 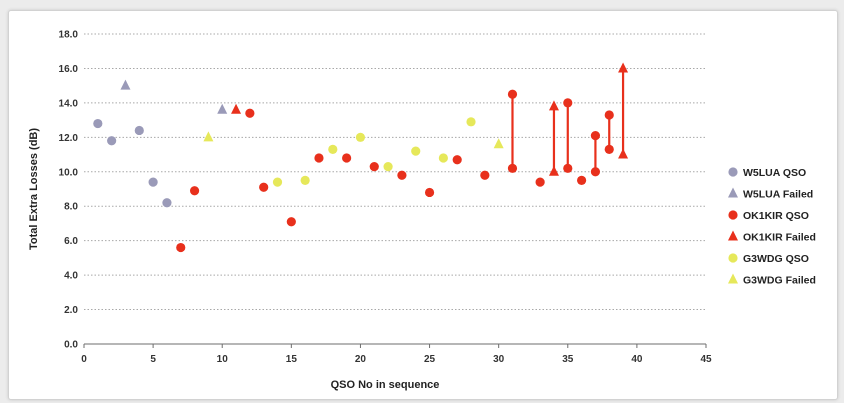 What do you see at coordinates (153, 359) in the screenshot?
I see `x-tick-label: 5` at bounding box center [153, 359].